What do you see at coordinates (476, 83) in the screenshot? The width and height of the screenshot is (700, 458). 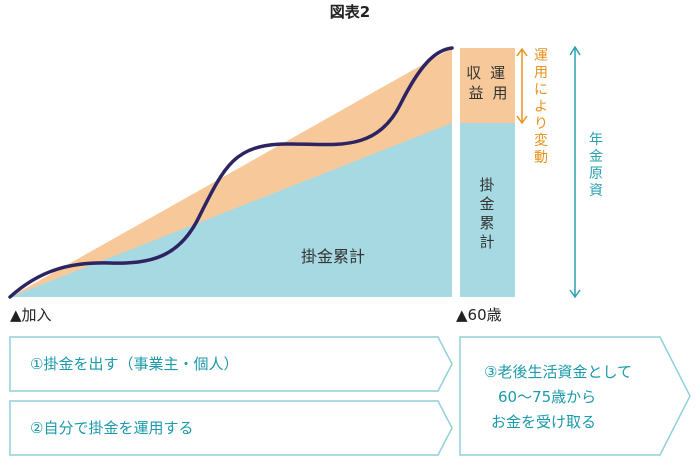 I see `bar-top-label-col2: 収 益` at bounding box center [476, 83].